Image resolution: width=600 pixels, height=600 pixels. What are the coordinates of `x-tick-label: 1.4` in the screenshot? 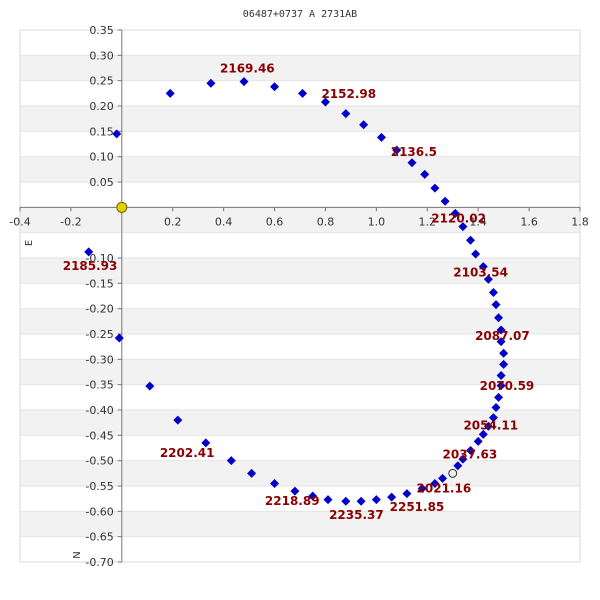 It's located at (478, 221).